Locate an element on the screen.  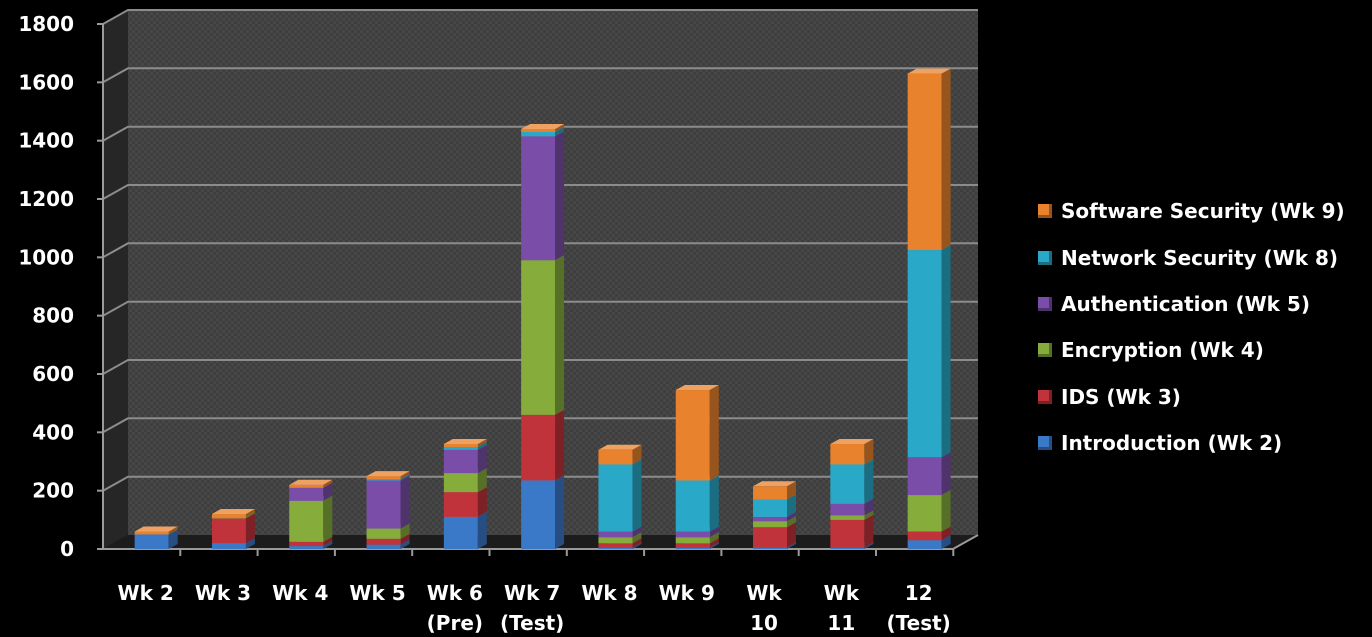
legend-label: Introduction (Wk 2) is located at coordinates (1172, 443).